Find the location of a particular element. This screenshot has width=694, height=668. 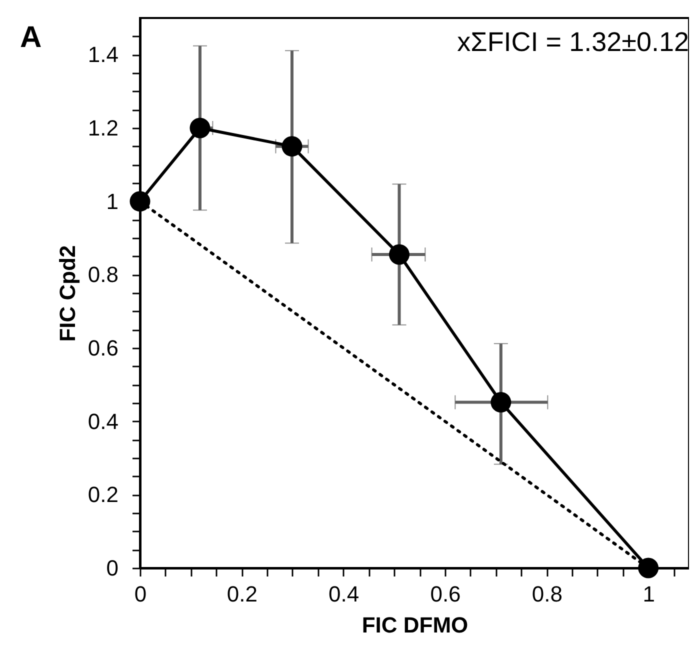

x-tick-label: 0.8 is located at coordinates (547, 594).